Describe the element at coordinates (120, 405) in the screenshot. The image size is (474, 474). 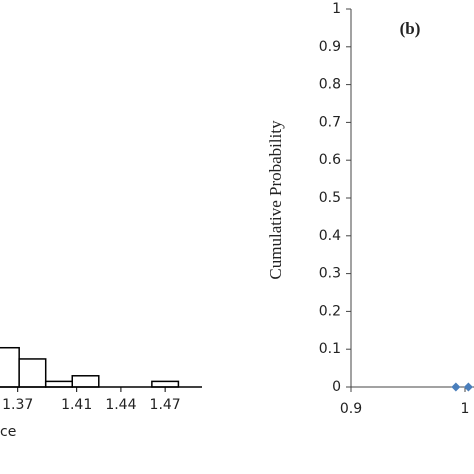
I see `x-tick-label: 1.44` at that location.